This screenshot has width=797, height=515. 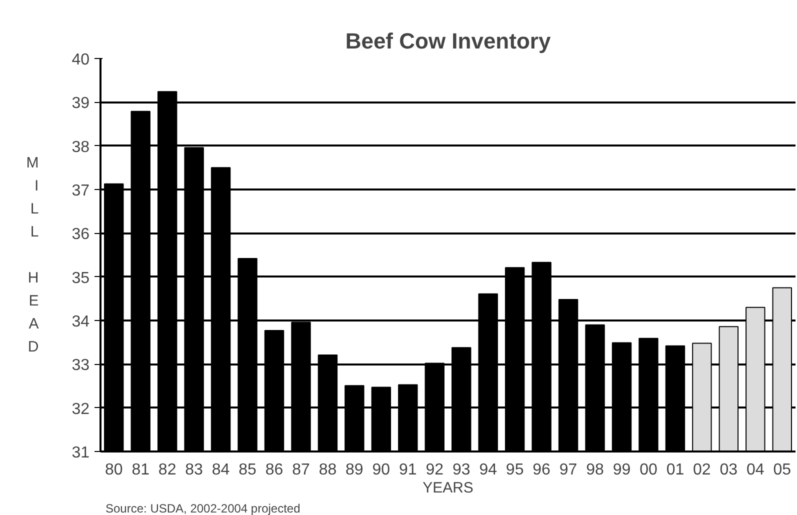 I want to click on y-tick-label: 37, so click(x=81, y=191).